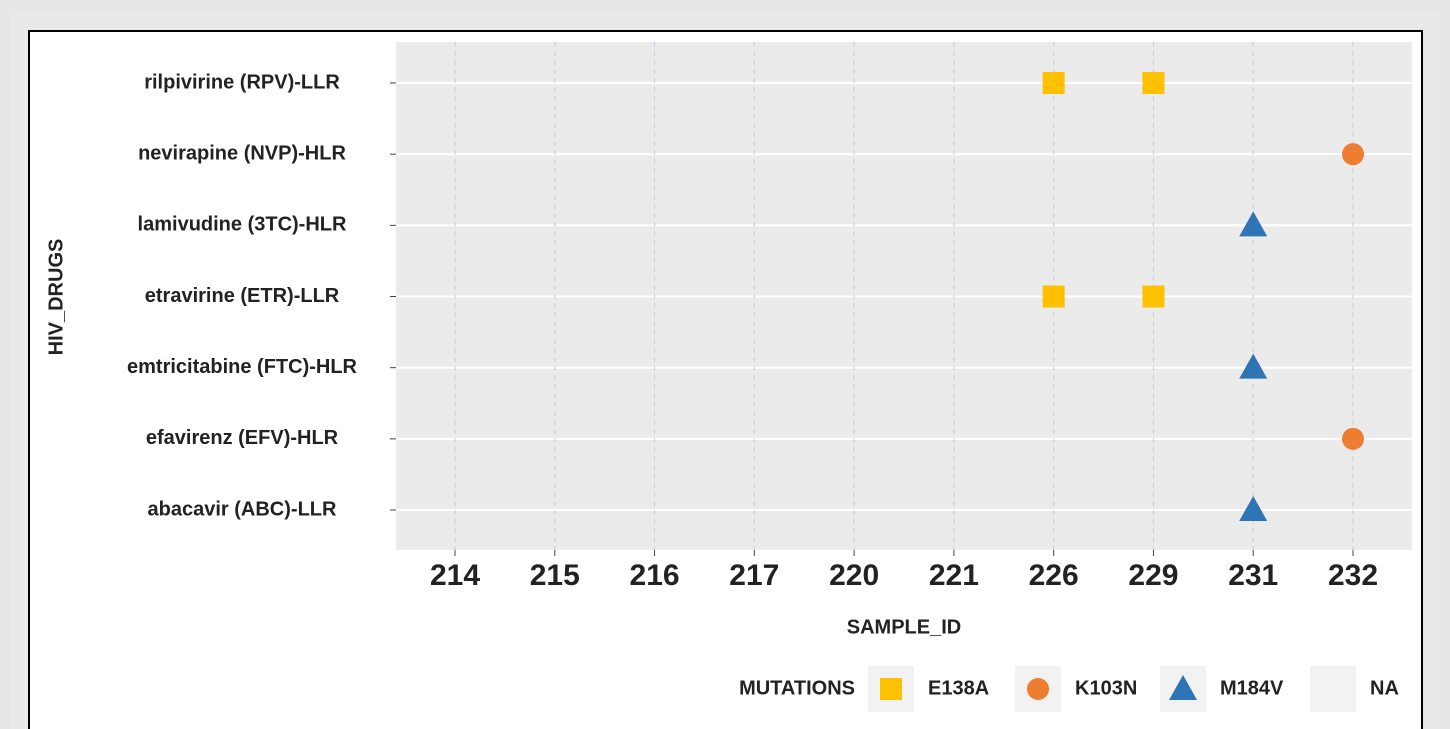 The image size is (1450, 729). What do you see at coordinates (854, 575) in the screenshot?
I see `x-tick-label: 220` at bounding box center [854, 575].